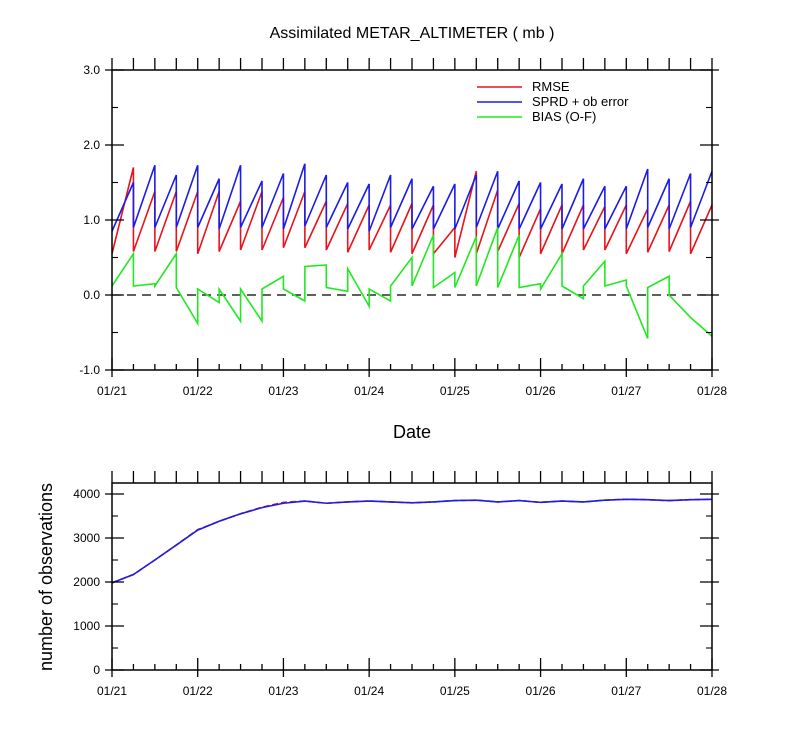  I want to click on bottom-x-tick-label: 01/24, so click(369, 691).